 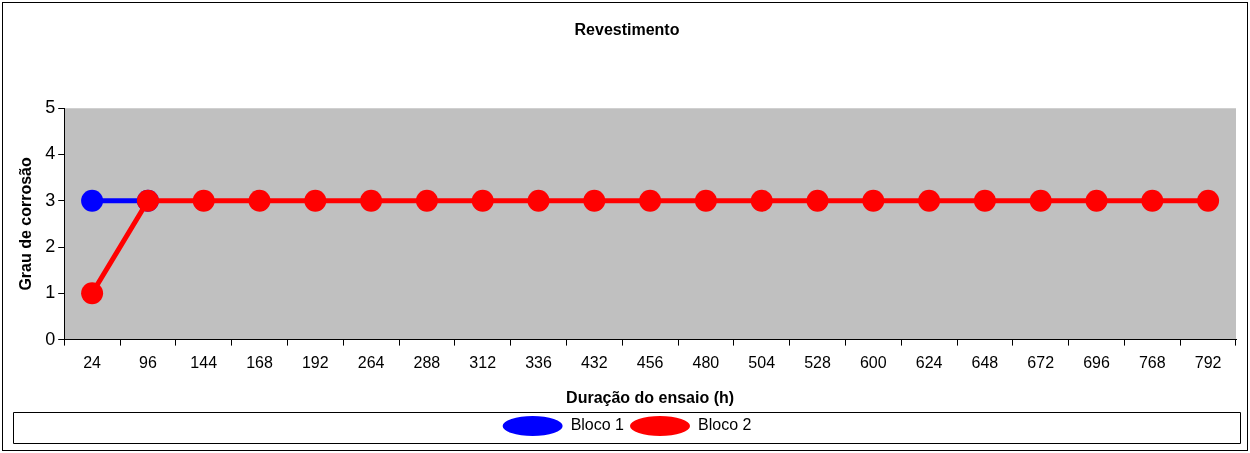 I want to click on x-tick-label: 336, so click(x=538, y=362).